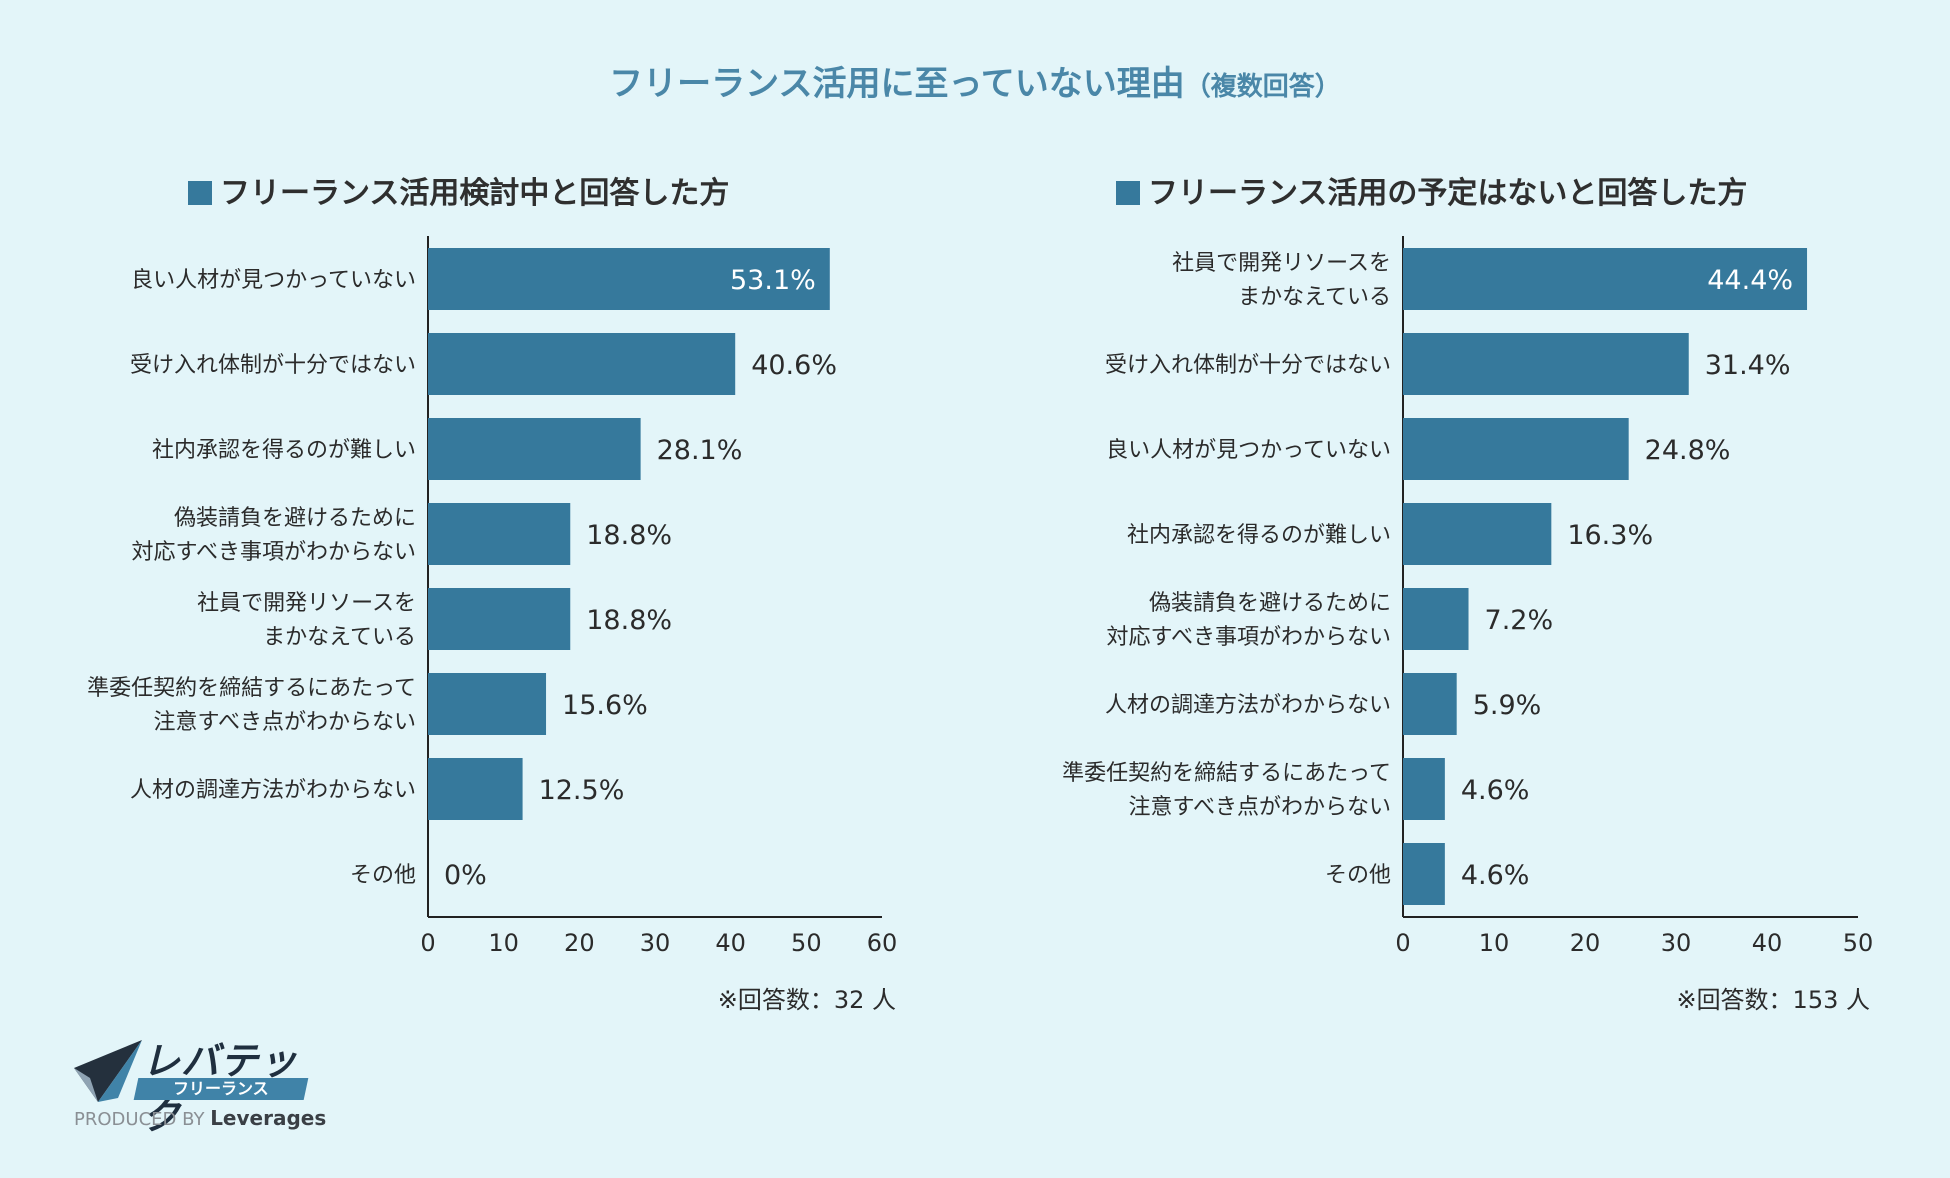 Image resolution: width=1950 pixels, height=1178 pixels. I want to click on logo-produced-label: PRODUCED BY, so click(139, 1119).